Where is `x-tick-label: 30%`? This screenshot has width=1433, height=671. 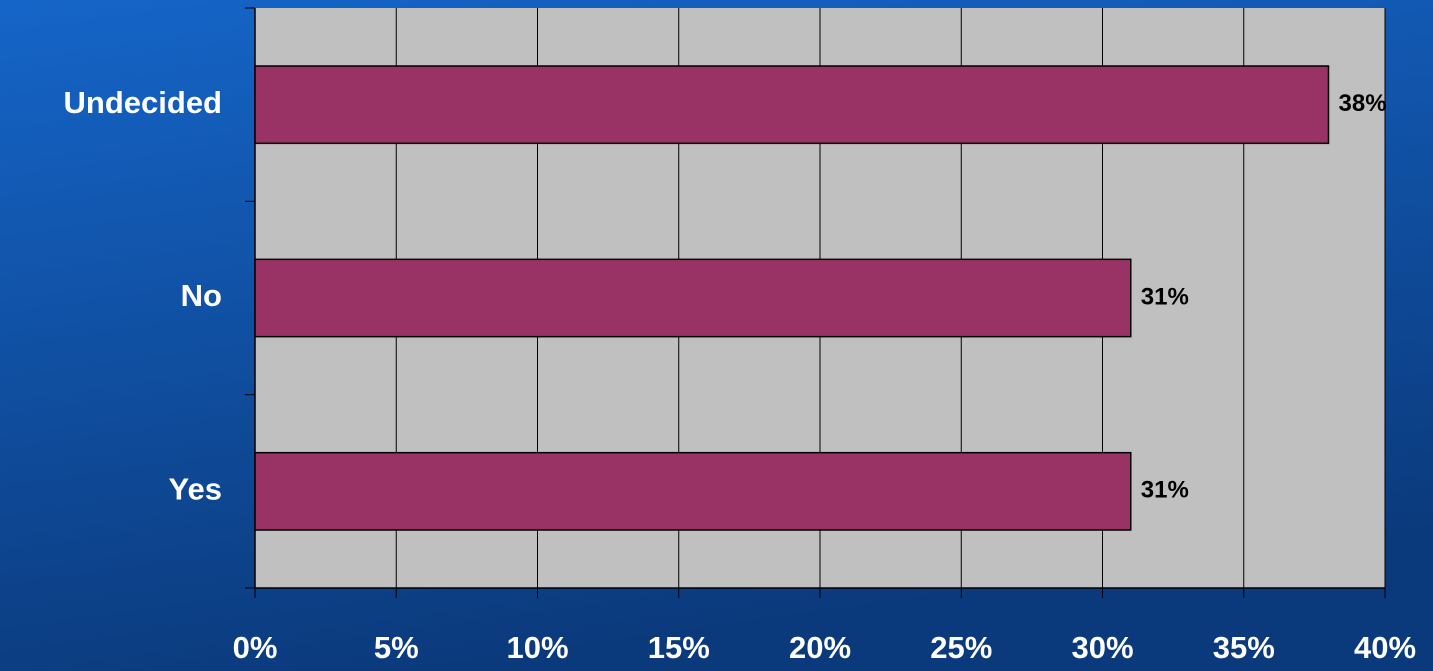
x-tick-label: 30% is located at coordinates (1102, 647).